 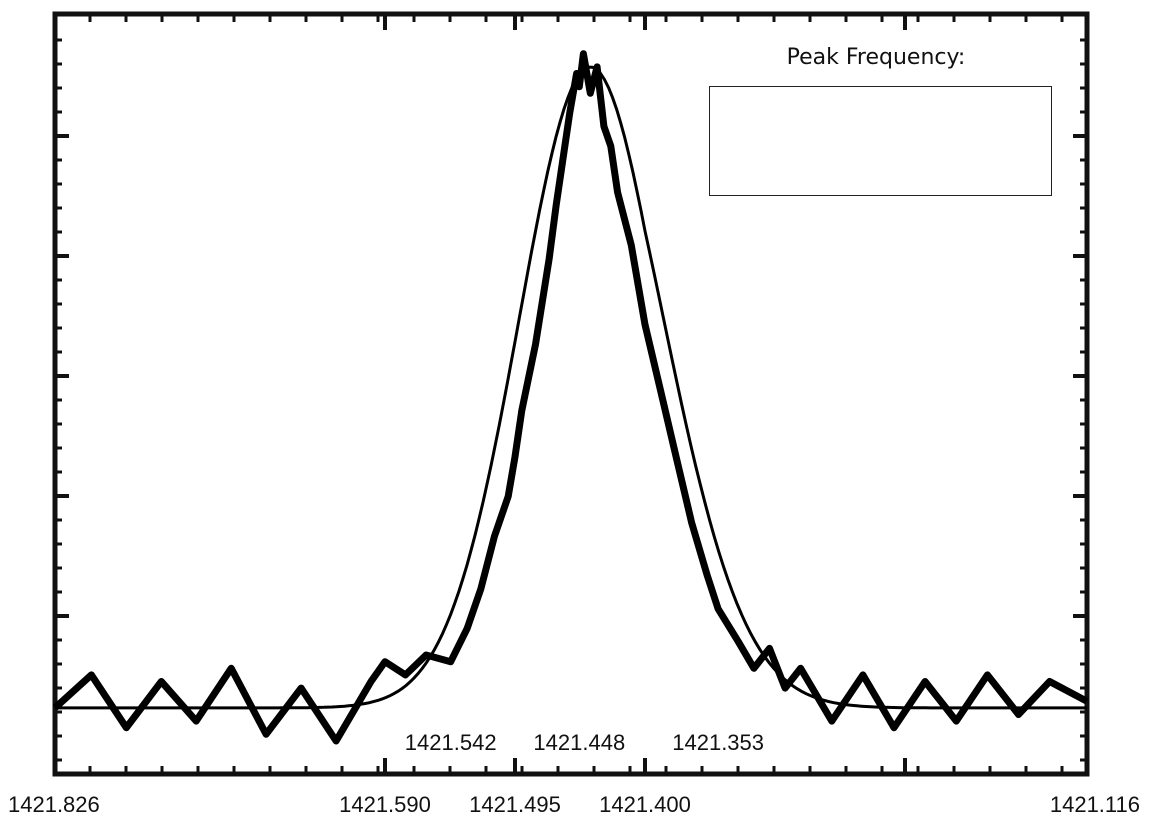 I want to click on x-tick-label: 1421.826, so click(x=54, y=804).